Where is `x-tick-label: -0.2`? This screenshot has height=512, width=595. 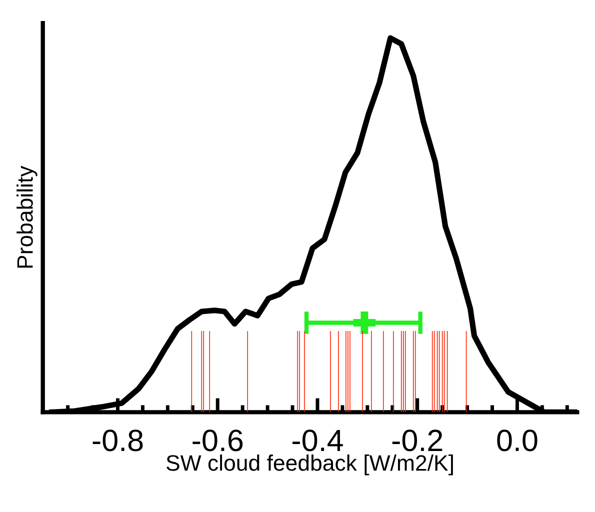
x-tick-label: -0.2 is located at coordinates (417, 441).